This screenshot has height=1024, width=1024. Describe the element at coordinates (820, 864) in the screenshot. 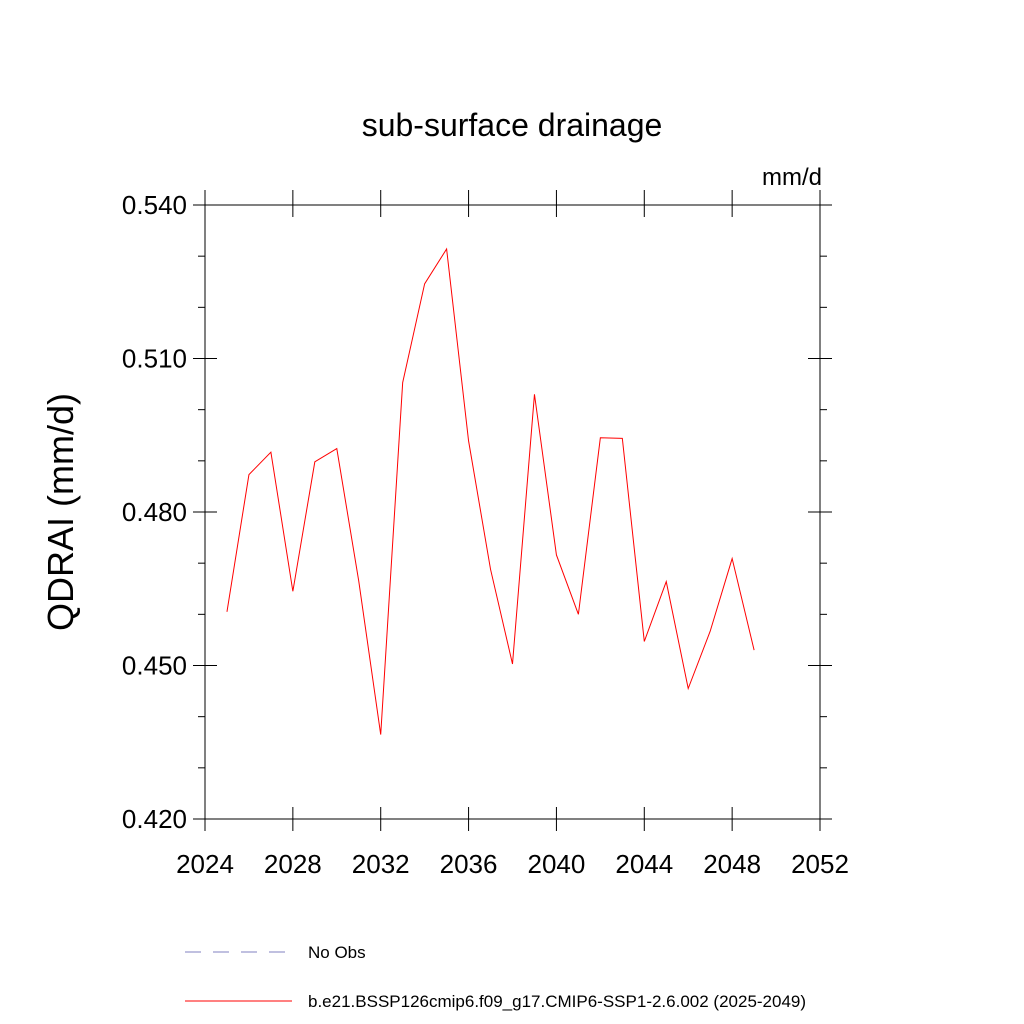

I see `x-tick-label: 2052` at that location.